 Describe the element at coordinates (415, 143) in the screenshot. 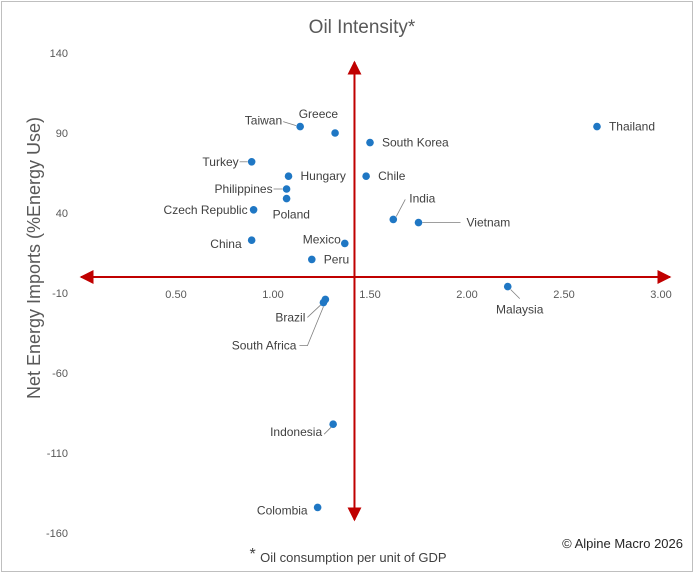

I see `label-south-korea: South Korea` at that location.